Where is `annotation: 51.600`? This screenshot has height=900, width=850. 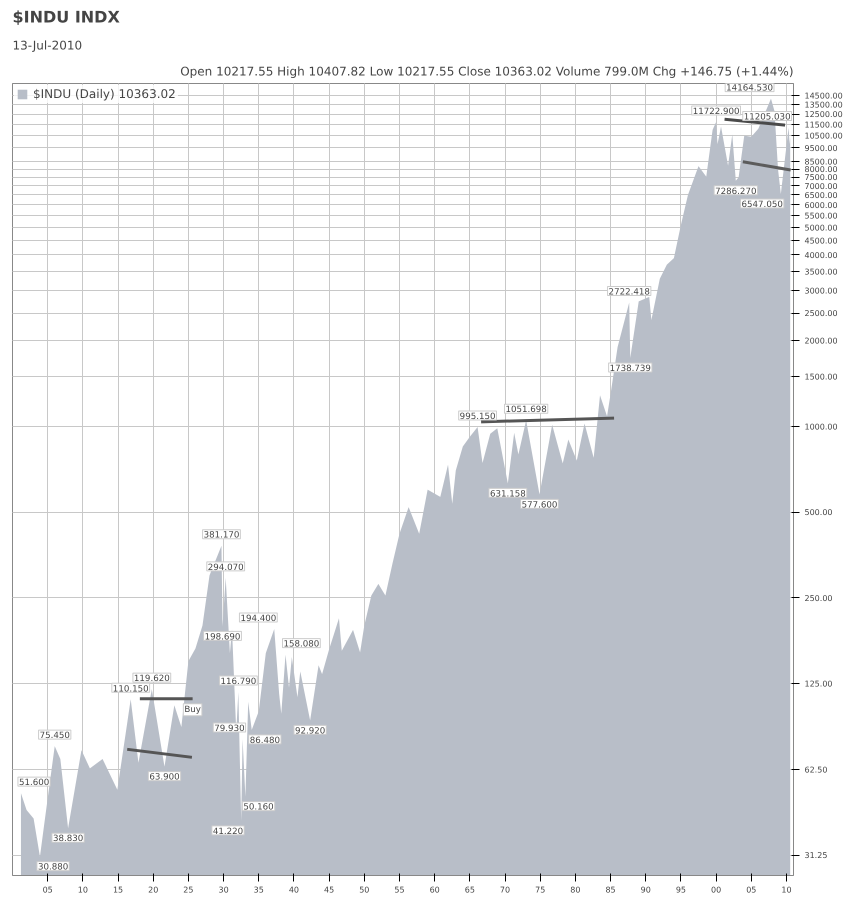 annotation: 51.600 is located at coordinates (34, 783).